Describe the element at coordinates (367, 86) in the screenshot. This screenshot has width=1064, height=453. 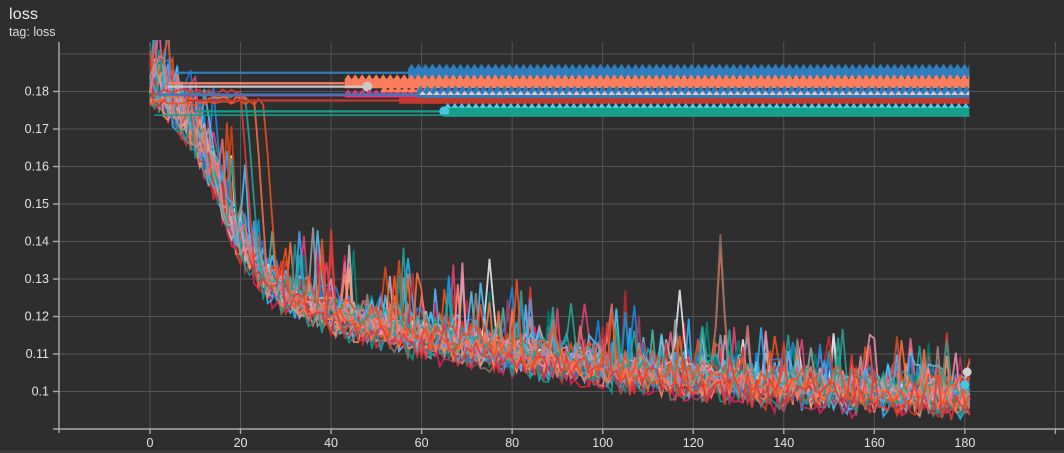
I see `plateau-gray-end-marker` at that location.